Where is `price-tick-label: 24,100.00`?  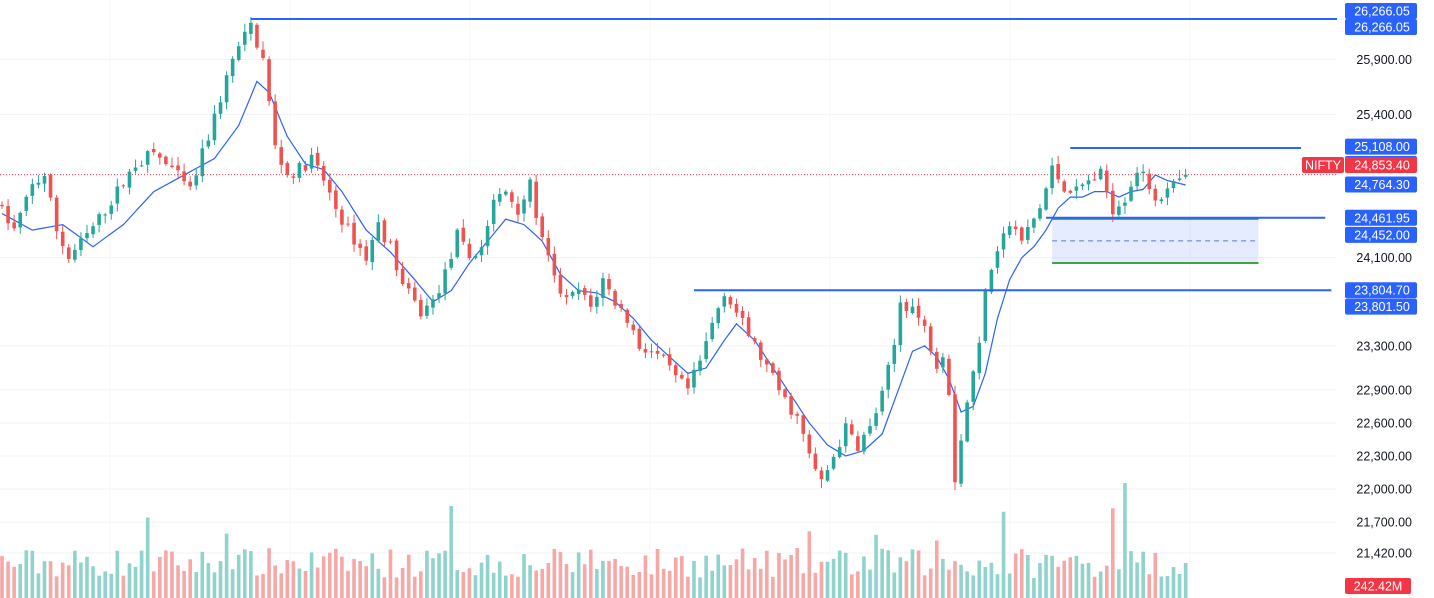
price-tick-label: 24,100.00 is located at coordinates (1384, 258).